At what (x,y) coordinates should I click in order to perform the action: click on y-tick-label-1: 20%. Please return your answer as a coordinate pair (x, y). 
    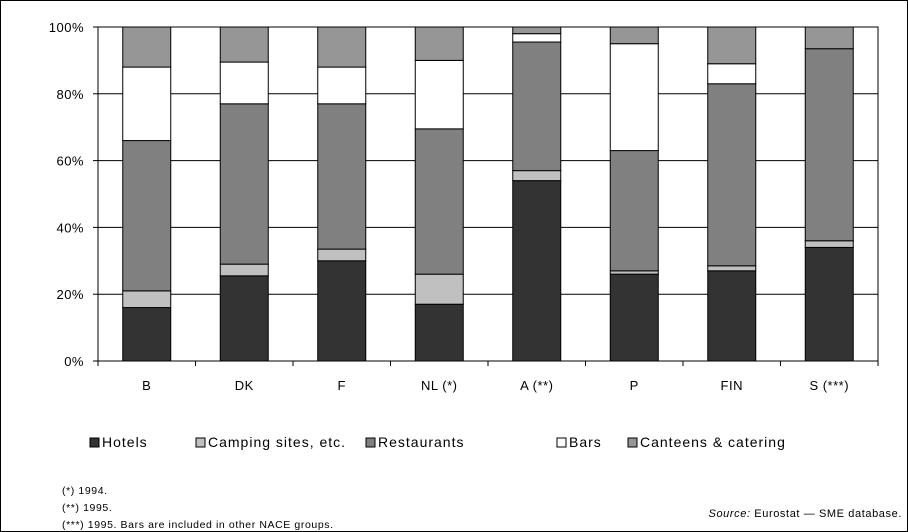
    Looking at the image, I should click on (70, 294).